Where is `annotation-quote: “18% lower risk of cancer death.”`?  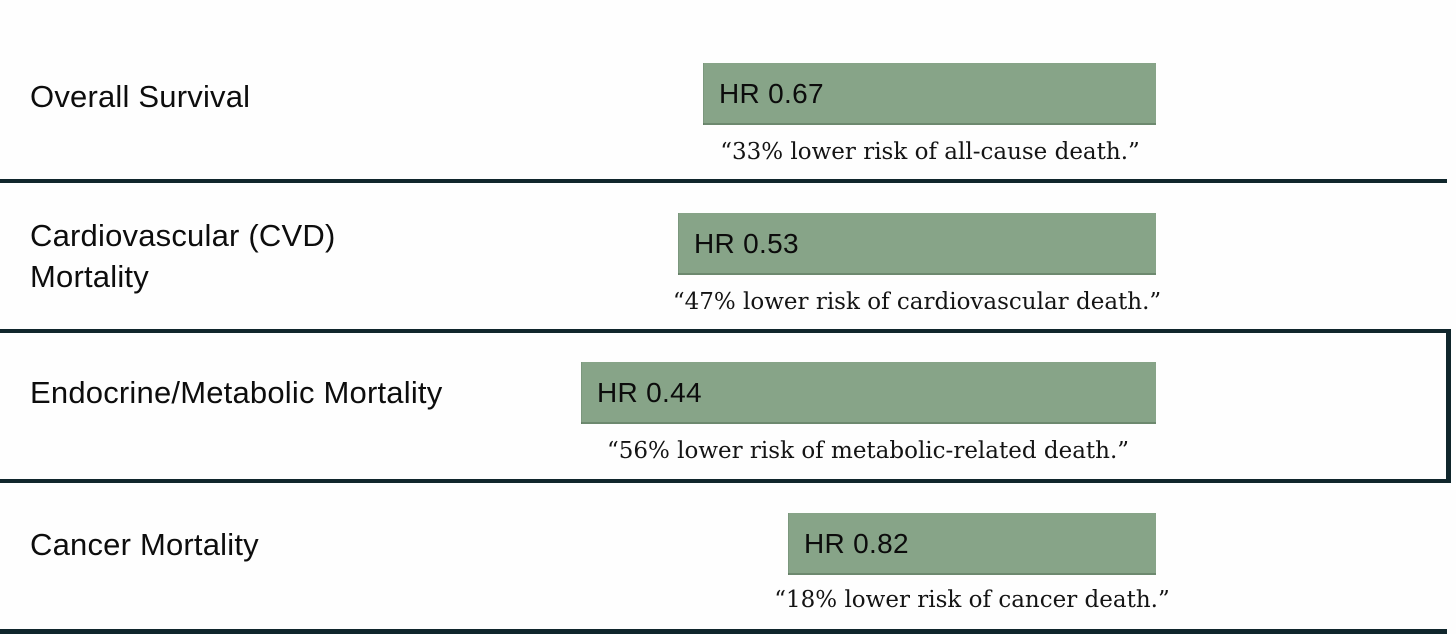 annotation-quote: “18% lower risk of cancer death.” is located at coordinates (972, 600).